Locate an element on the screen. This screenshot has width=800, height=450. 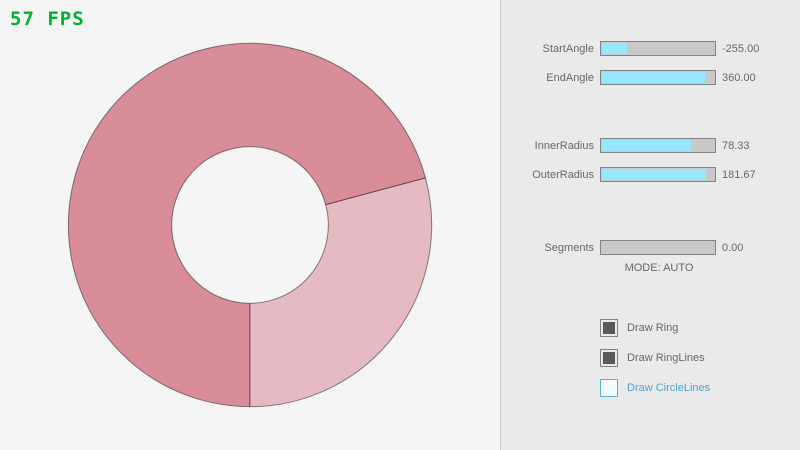
startangle-value: -255.00 is located at coordinates (741, 48).